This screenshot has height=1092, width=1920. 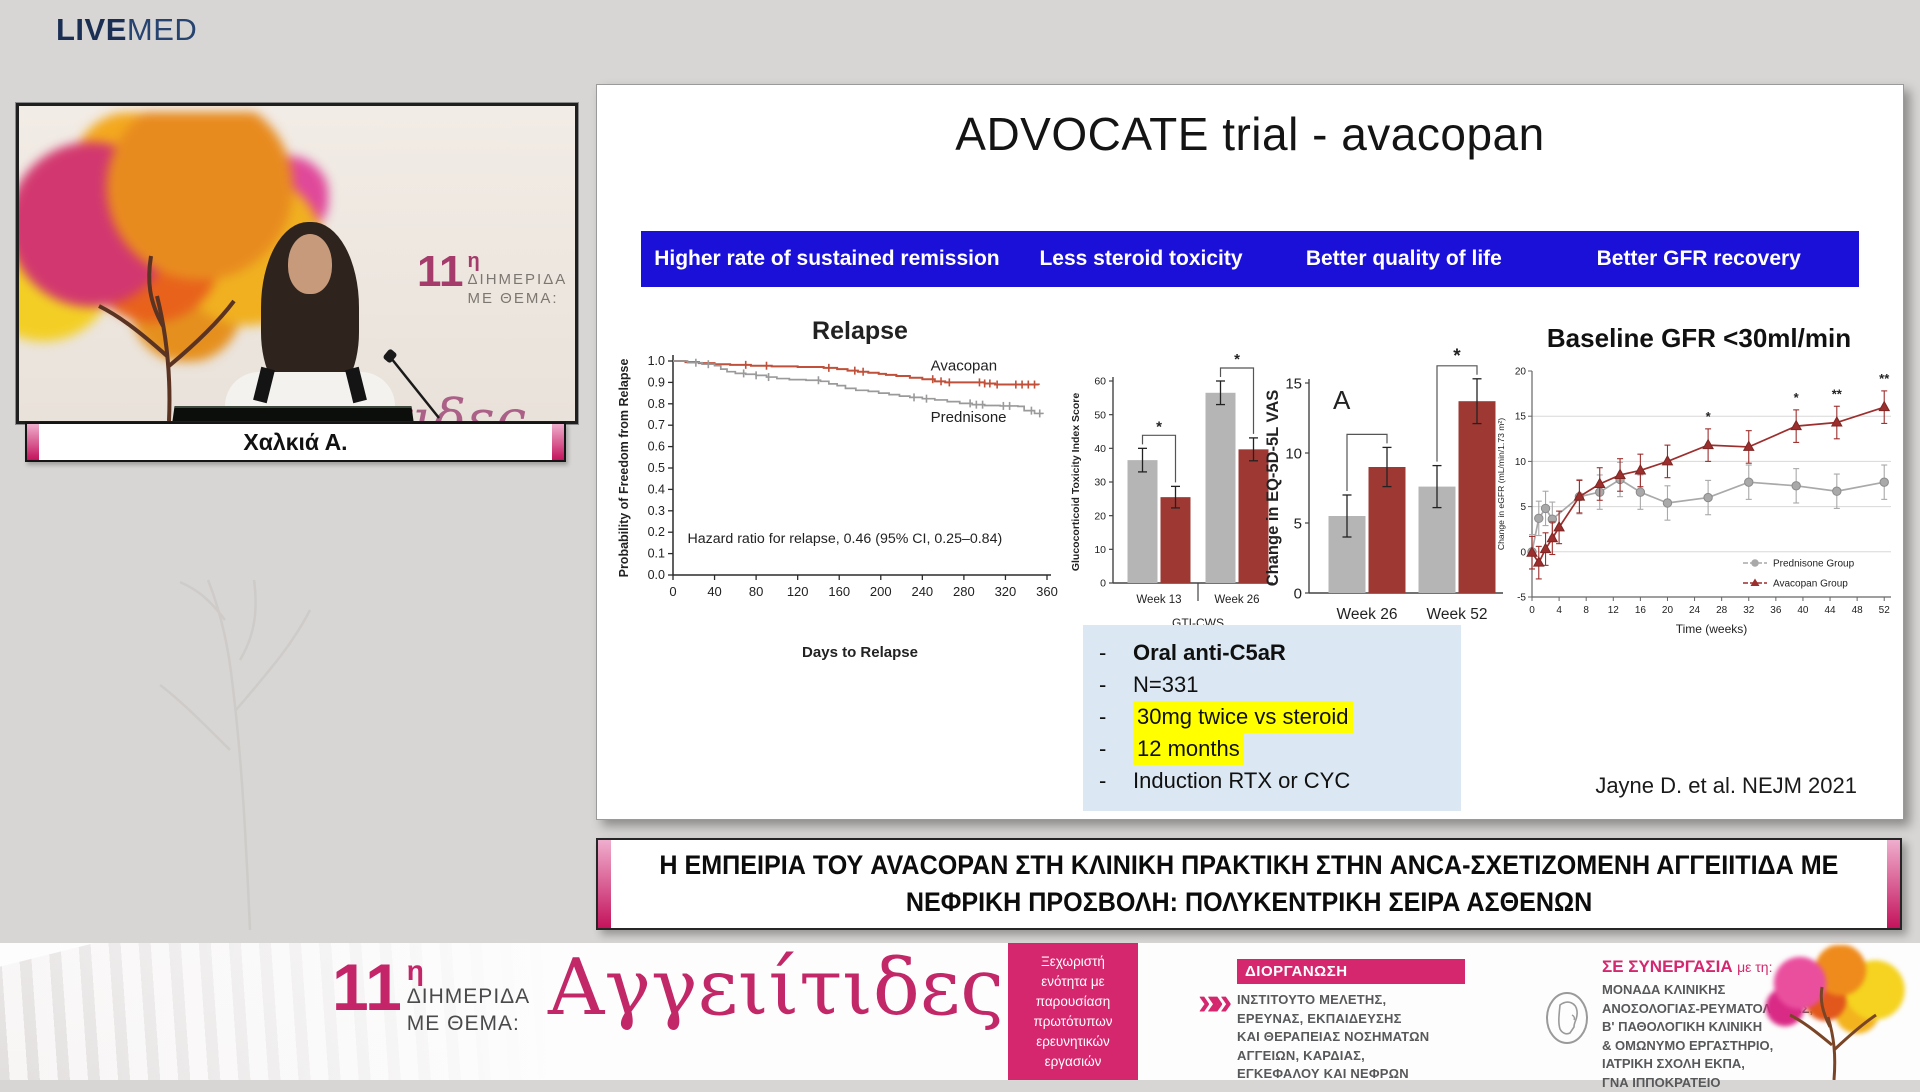 What do you see at coordinates (1100, 483) in the screenshot?
I see `svg-text: 30` at bounding box center [1100, 483].